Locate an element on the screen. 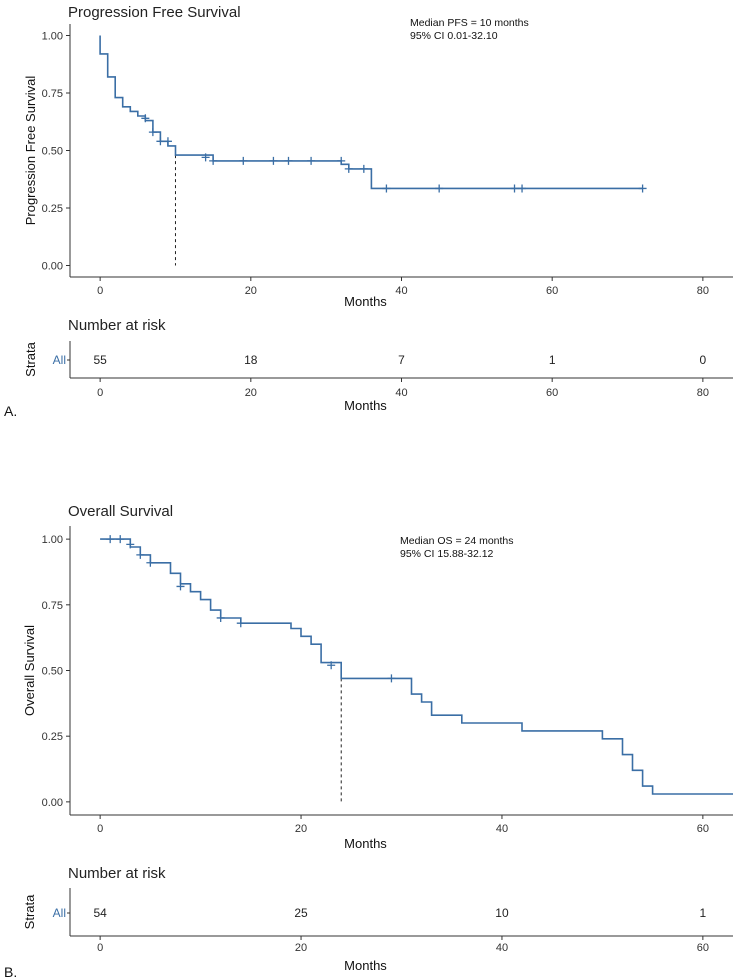  risk-value: 0 is located at coordinates (703, 360).